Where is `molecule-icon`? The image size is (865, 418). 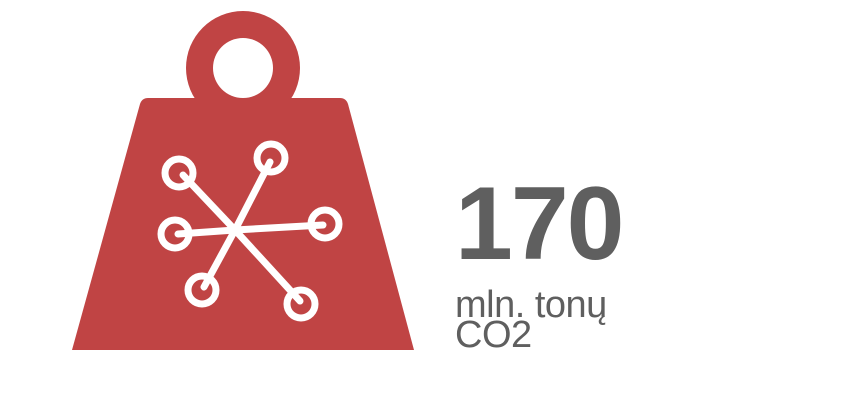
molecule-icon is located at coordinates (250, 231).